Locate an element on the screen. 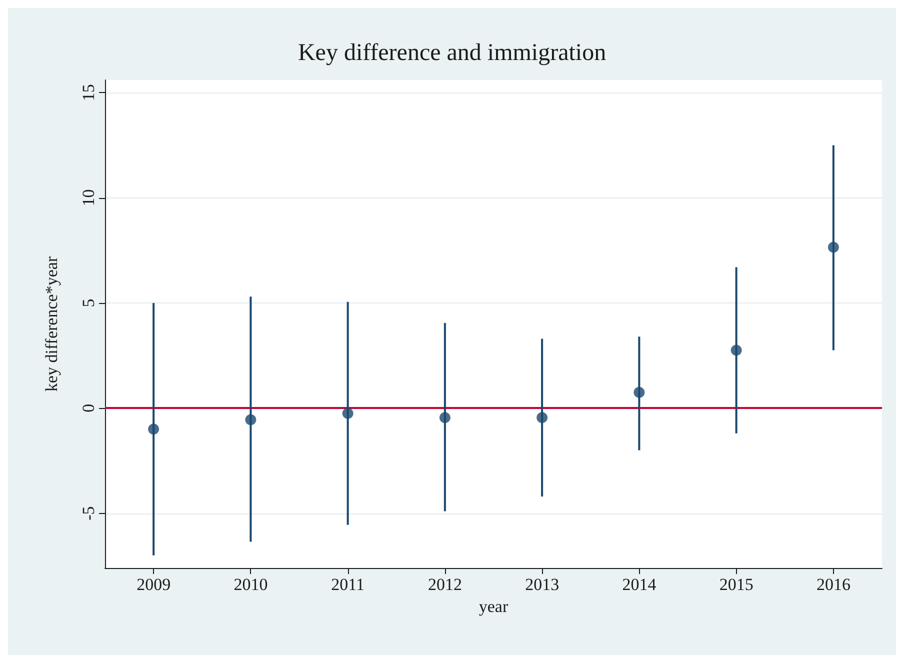 The image size is (904, 663). x-tick-label: 2009 is located at coordinates (153, 584).